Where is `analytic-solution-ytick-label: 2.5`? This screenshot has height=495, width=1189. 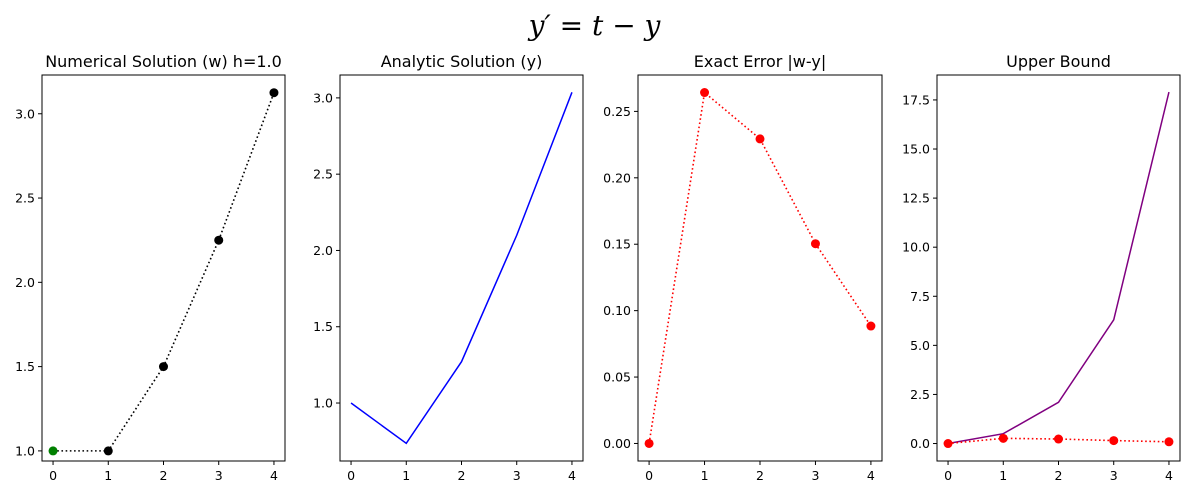
analytic-solution-ytick-label: 2.5 is located at coordinates (323, 174).